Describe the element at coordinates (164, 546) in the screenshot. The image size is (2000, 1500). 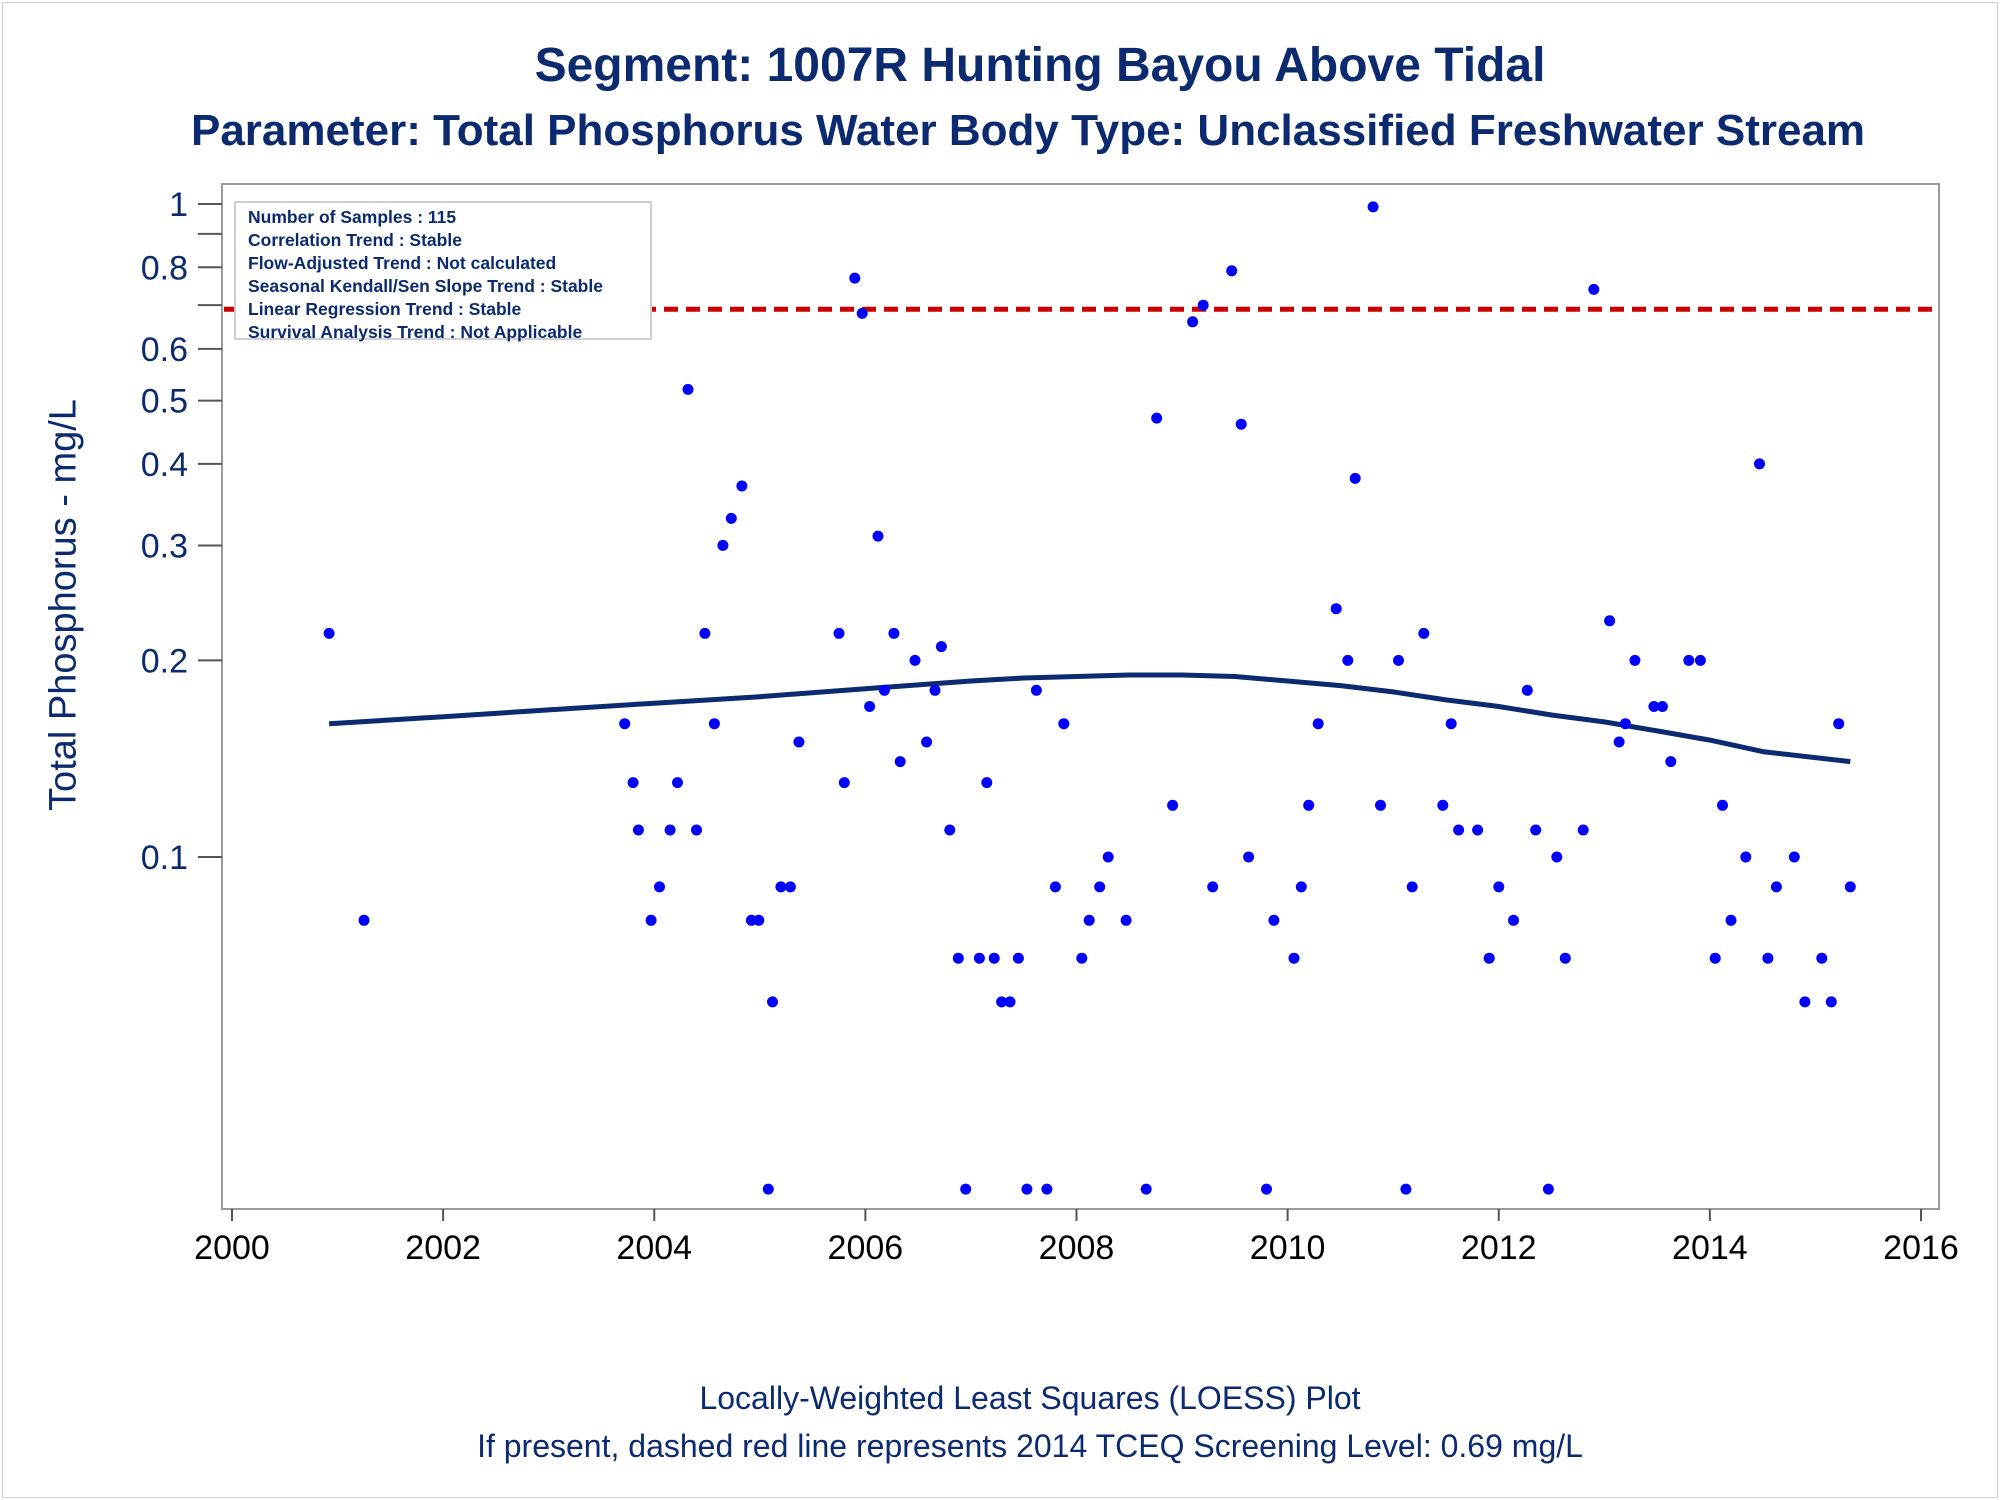
I see `y-tick-label: 0.3` at that location.